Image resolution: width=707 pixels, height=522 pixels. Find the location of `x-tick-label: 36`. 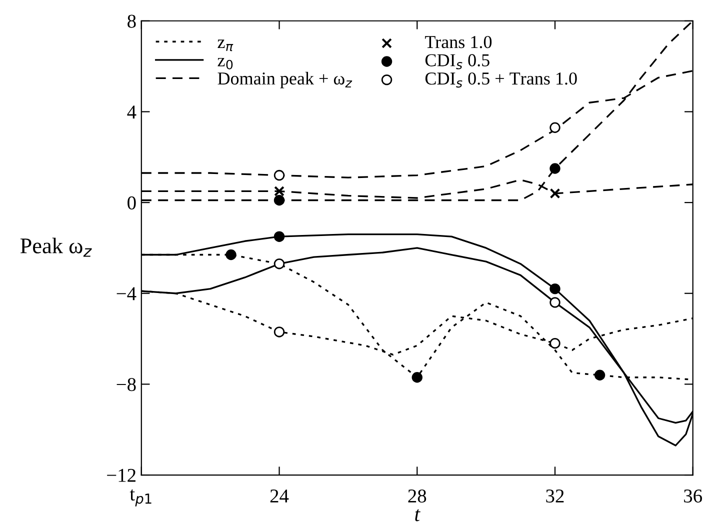

x-tick-label: 36 is located at coordinates (693, 496).